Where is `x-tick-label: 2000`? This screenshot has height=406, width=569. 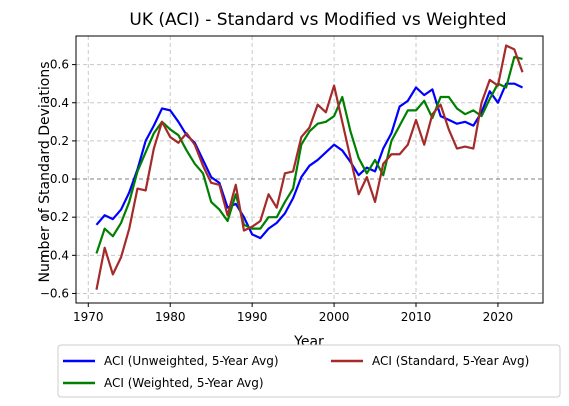 x-tick-label: 2000 is located at coordinates (334, 317).